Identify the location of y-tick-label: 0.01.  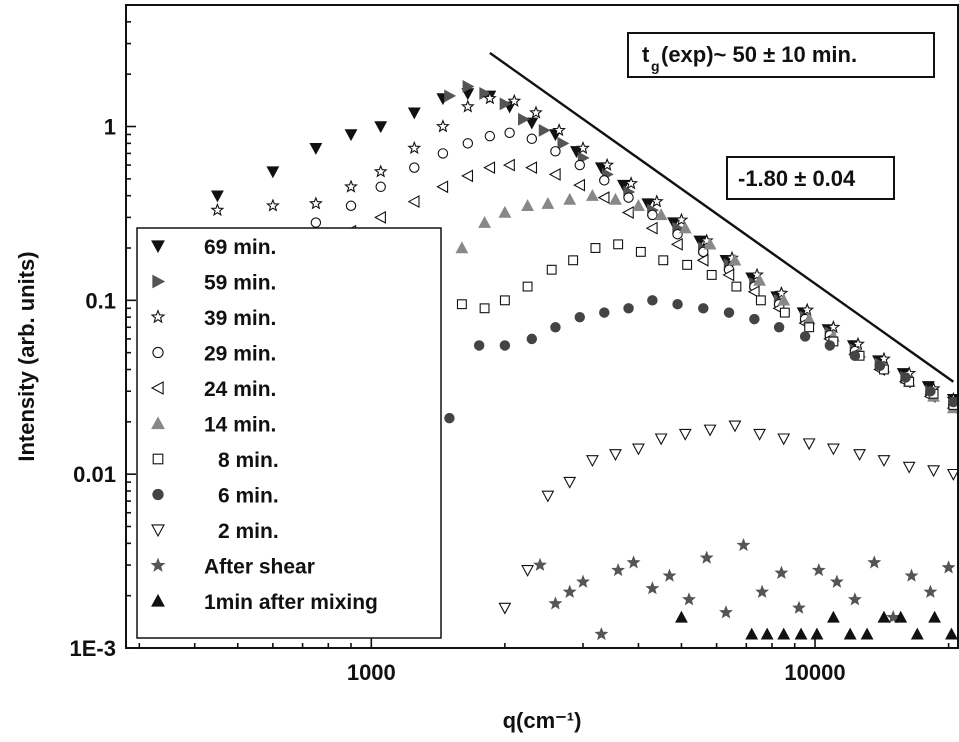
(94, 474).